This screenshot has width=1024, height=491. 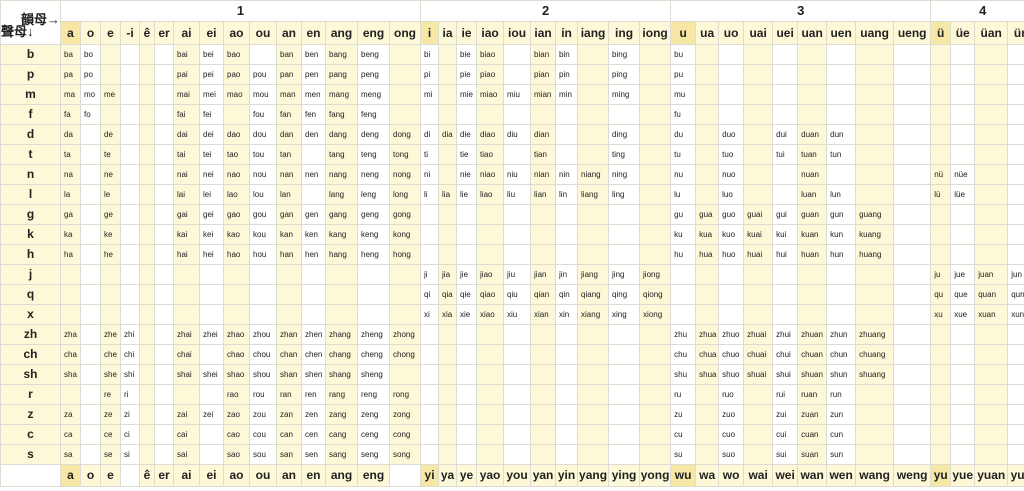 I want to click on syllable-cell: bo, so click(x=90, y=54).